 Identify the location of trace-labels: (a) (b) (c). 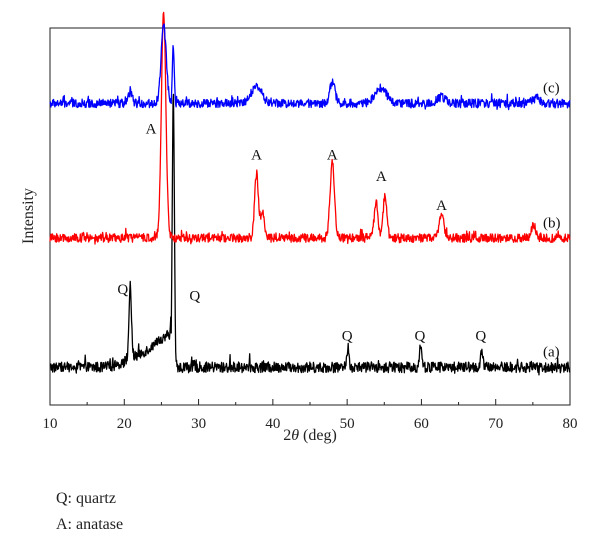
(552, 221).